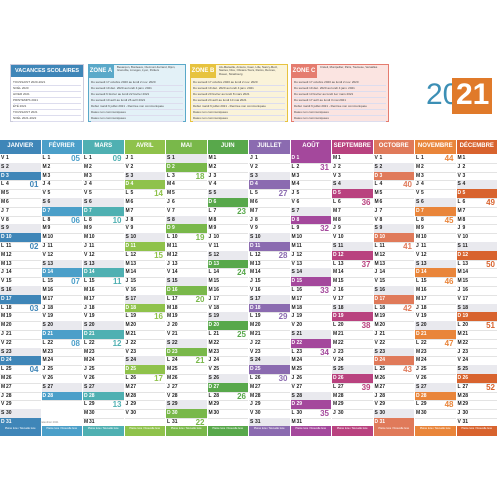  Describe the element at coordinates (186, 265) in the screenshot. I see `day-row: J 13` at that location.